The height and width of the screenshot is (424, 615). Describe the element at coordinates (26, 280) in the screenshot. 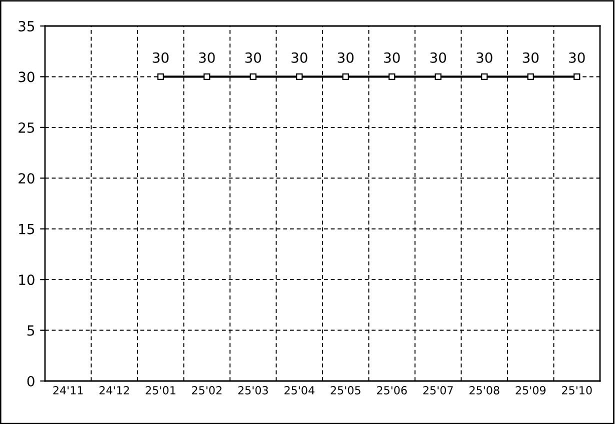

I see `y-tick-label: 10` at that location.